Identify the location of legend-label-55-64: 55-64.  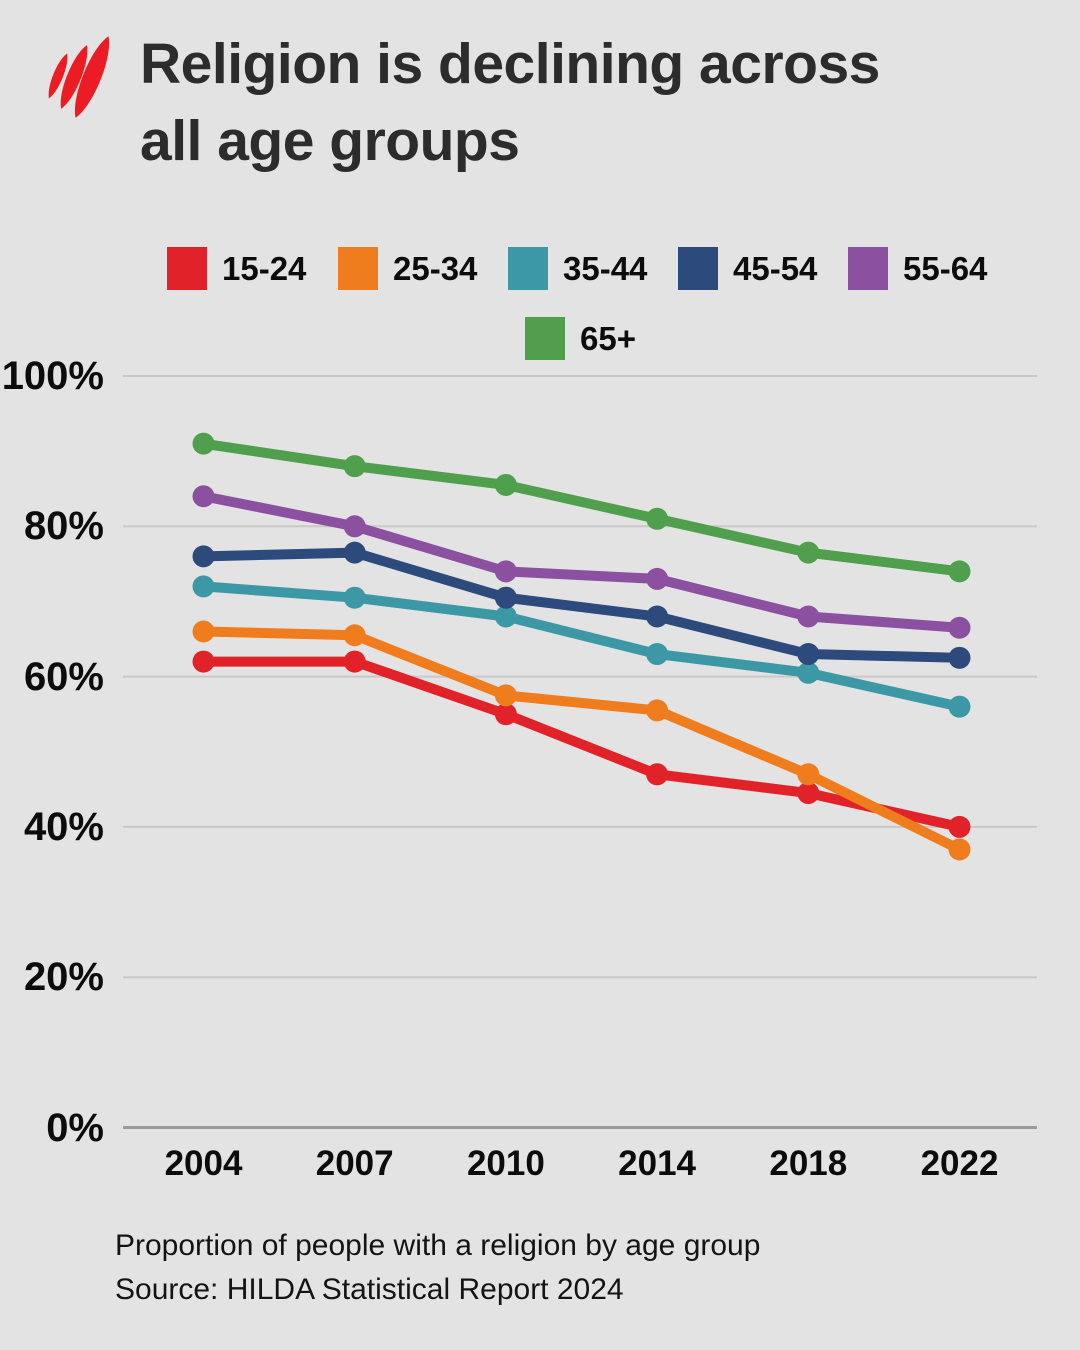
(945, 268).